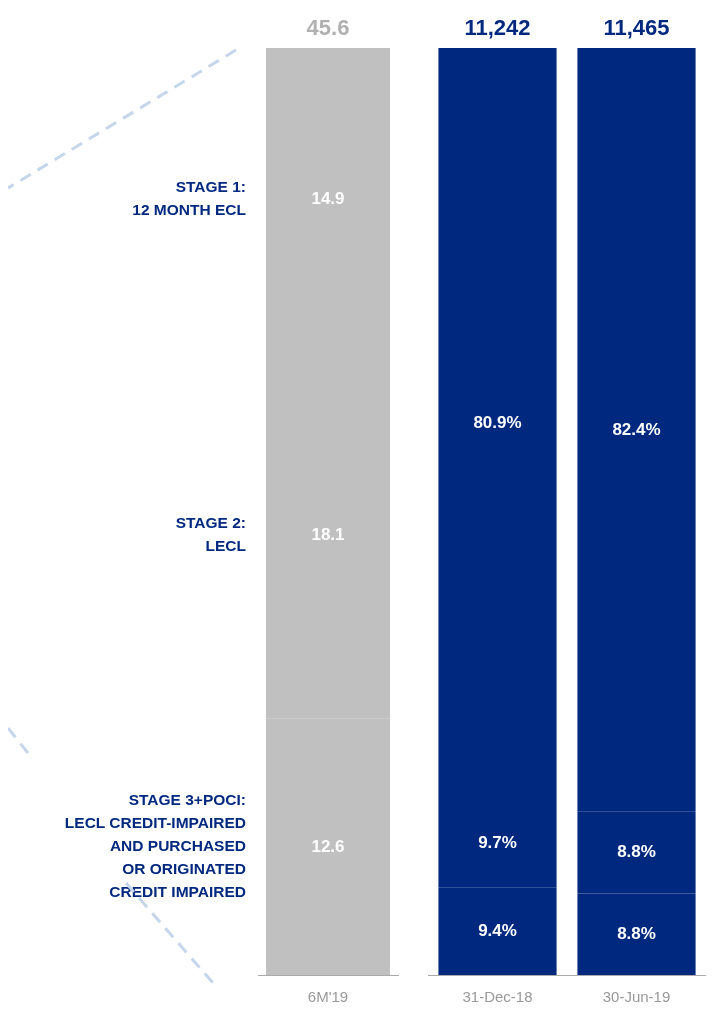  What do you see at coordinates (210, 533) in the screenshot?
I see `series-label: STAGE 2: LECL` at bounding box center [210, 533].